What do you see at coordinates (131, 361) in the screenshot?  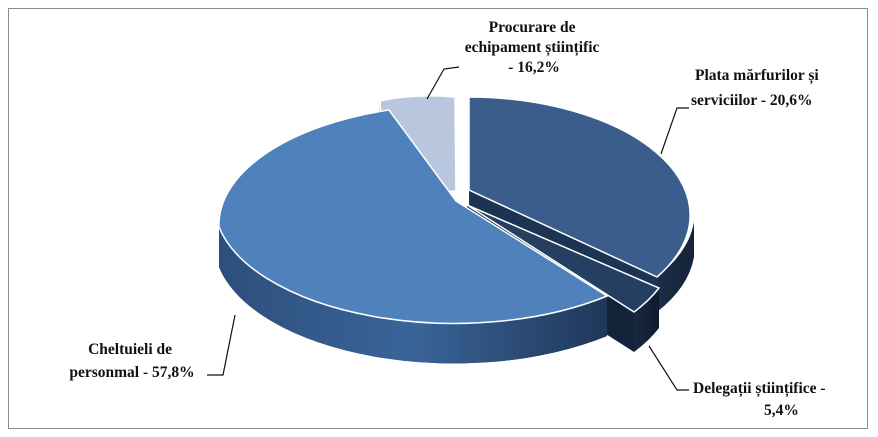 I see `label-cheltuieli: Cheltuieli de personmal - 57,8%` at bounding box center [131, 361].